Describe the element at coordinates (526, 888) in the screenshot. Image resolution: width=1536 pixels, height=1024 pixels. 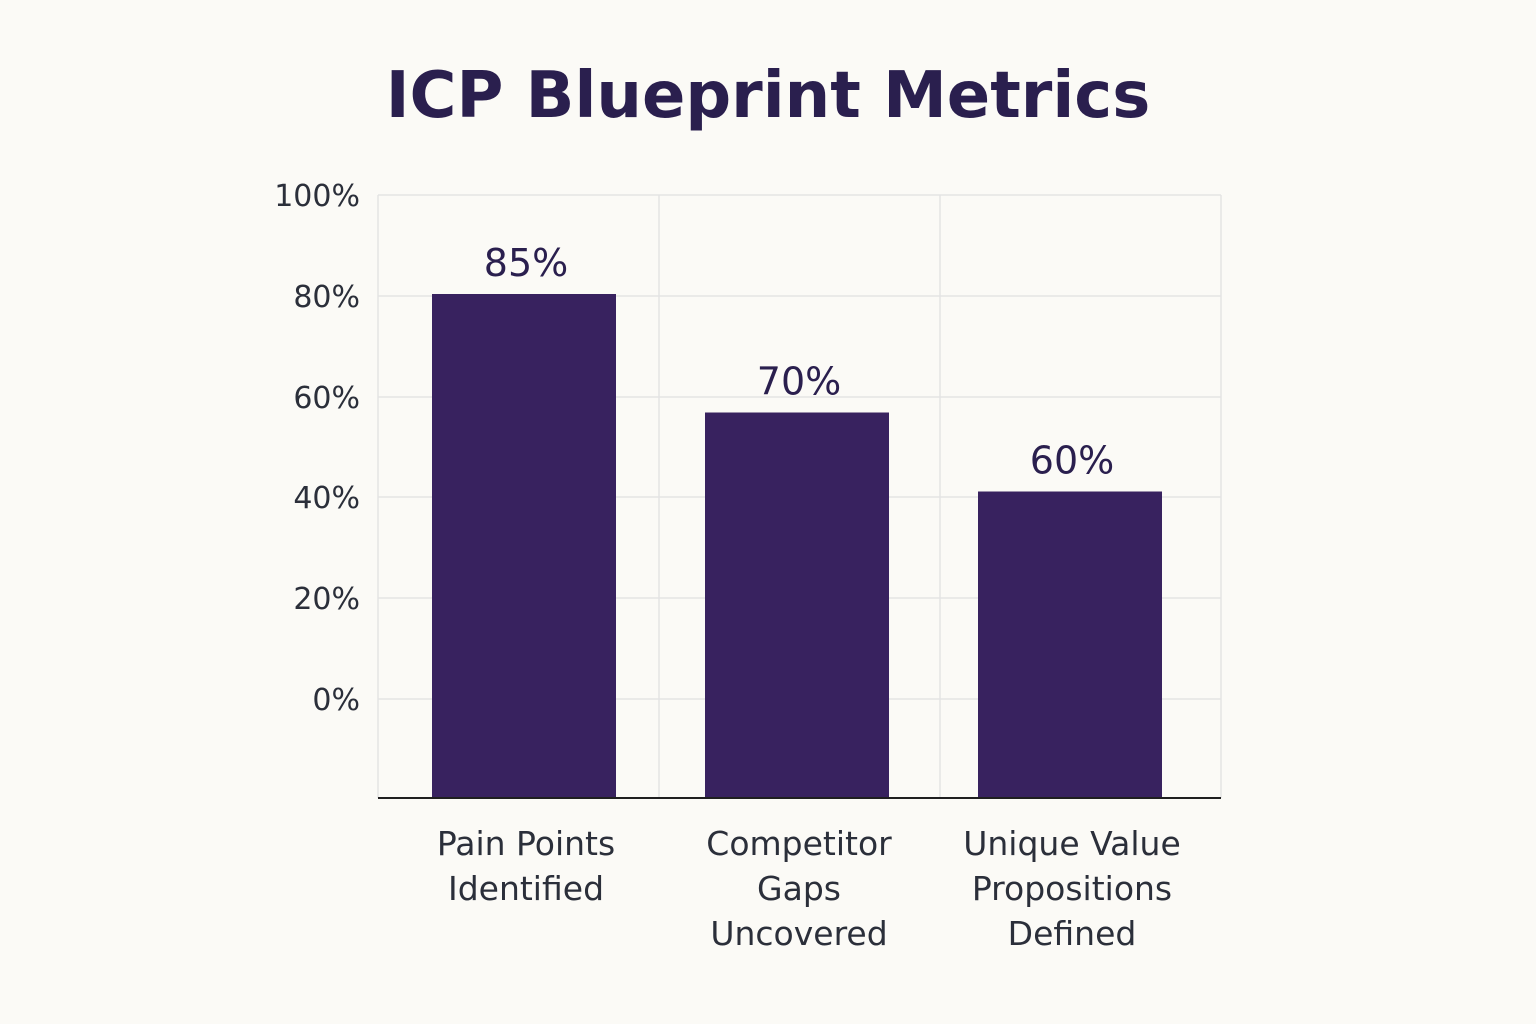
I see `category-label-line: Identified` at that location.